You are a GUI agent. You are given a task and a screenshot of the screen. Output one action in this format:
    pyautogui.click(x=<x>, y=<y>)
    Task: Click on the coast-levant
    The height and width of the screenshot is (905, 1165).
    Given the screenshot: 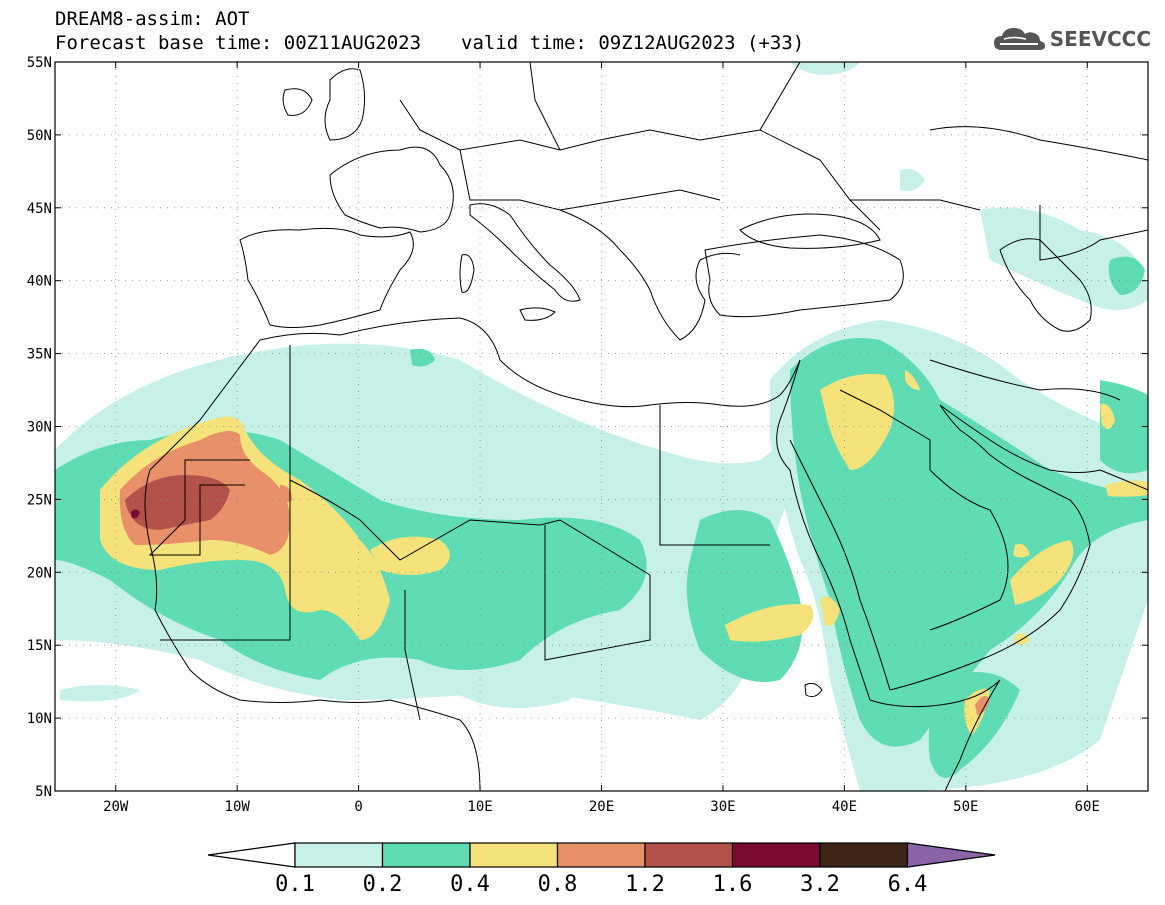 What is the action you would take?
    pyautogui.click(x=788, y=415)
    